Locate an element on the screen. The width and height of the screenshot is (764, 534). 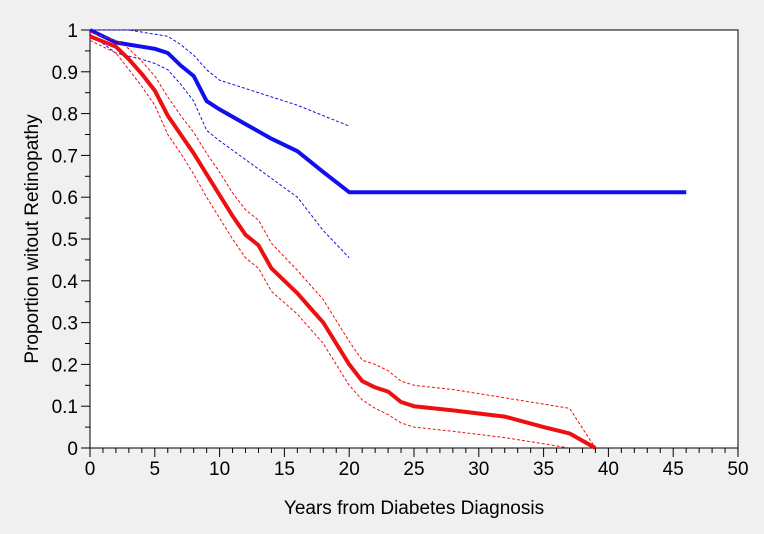
y-tick-label: 0.6 is located at coordinates (65, 198).